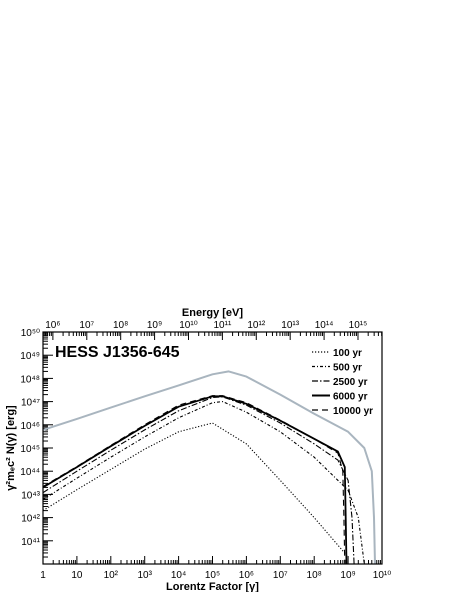 This screenshot has height=592, width=458. Describe the element at coordinates (350, 382) in the screenshot. I see `legend-label: 2500 yr` at that location.